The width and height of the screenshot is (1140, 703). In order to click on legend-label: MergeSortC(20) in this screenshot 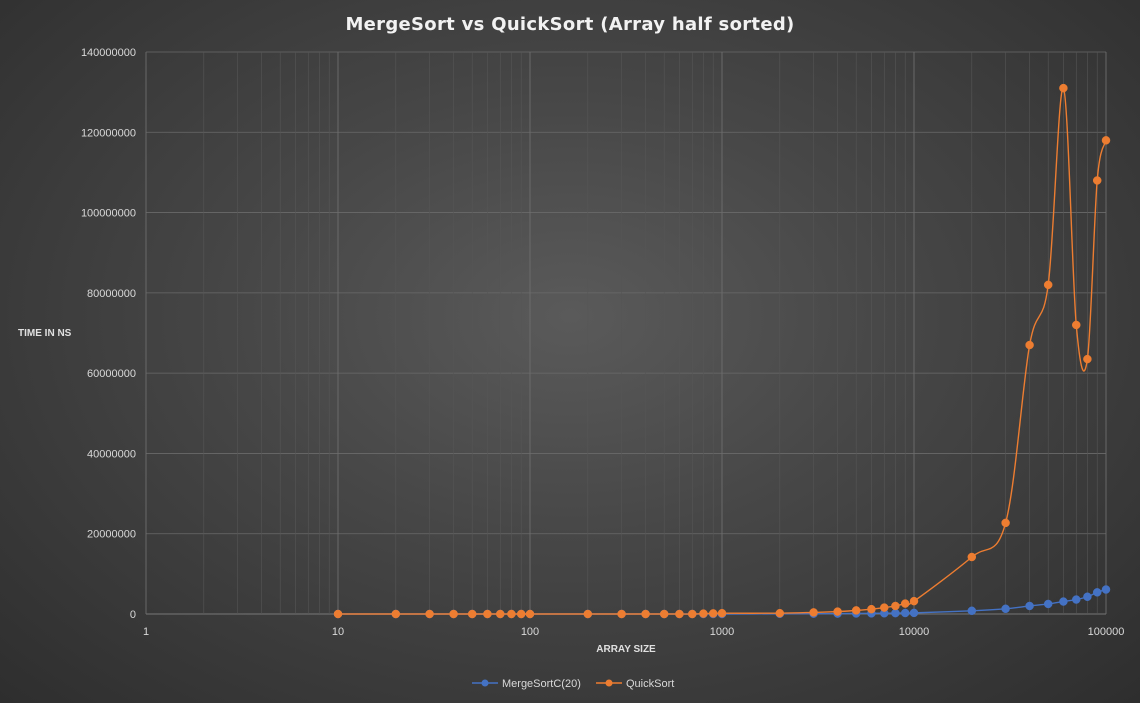, I will do `click(541, 684)`.